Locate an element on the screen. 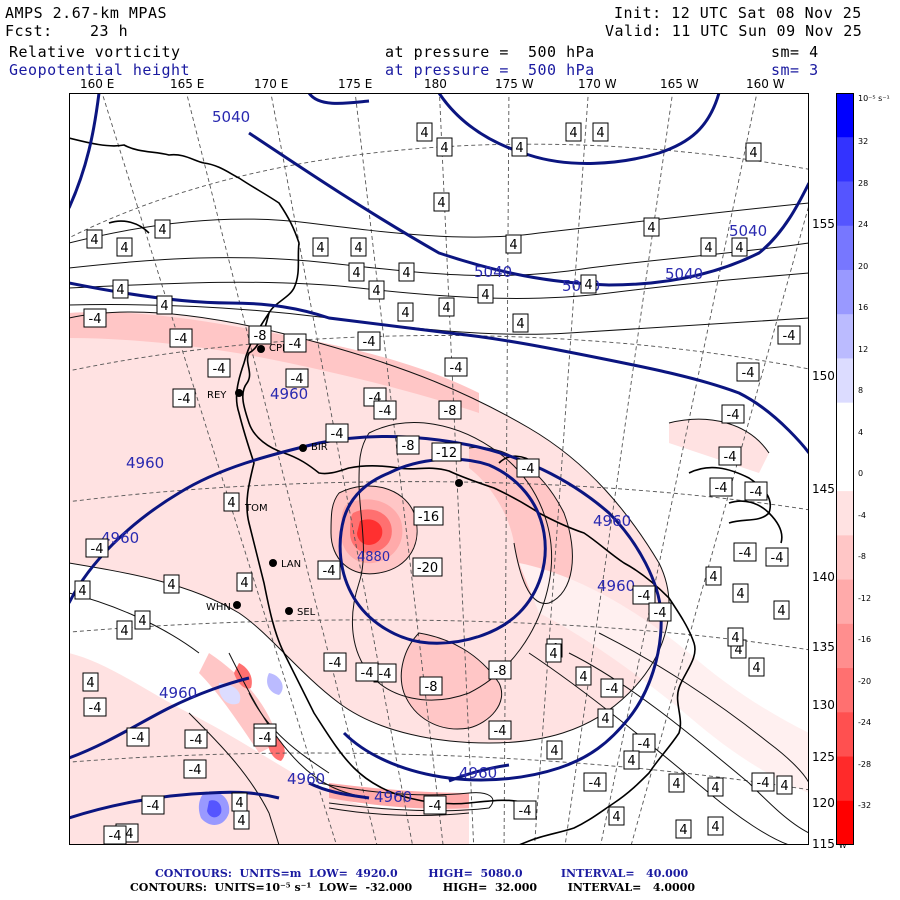 The width and height of the screenshot is (900, 900). colorbar-tick: -28 is located at coordinates (865, 764).